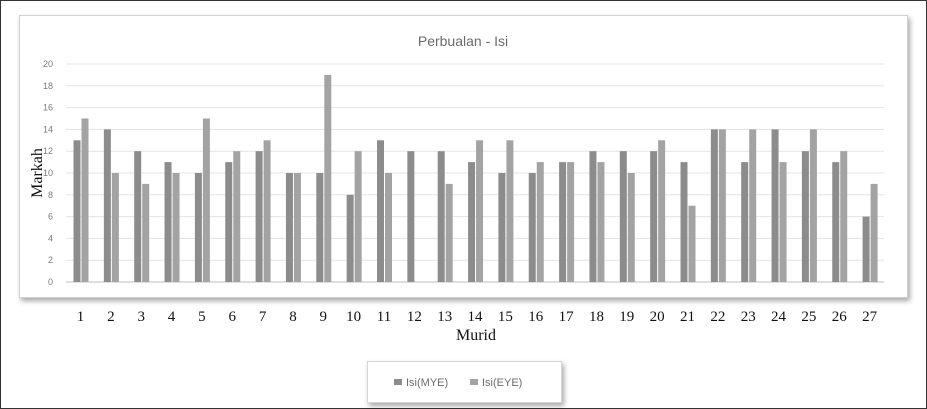 This screenshot has height=409, width=927. Describe the element at coordinates (444, 317) in the screenshot. I see `x-tick-label: 13` at that location.